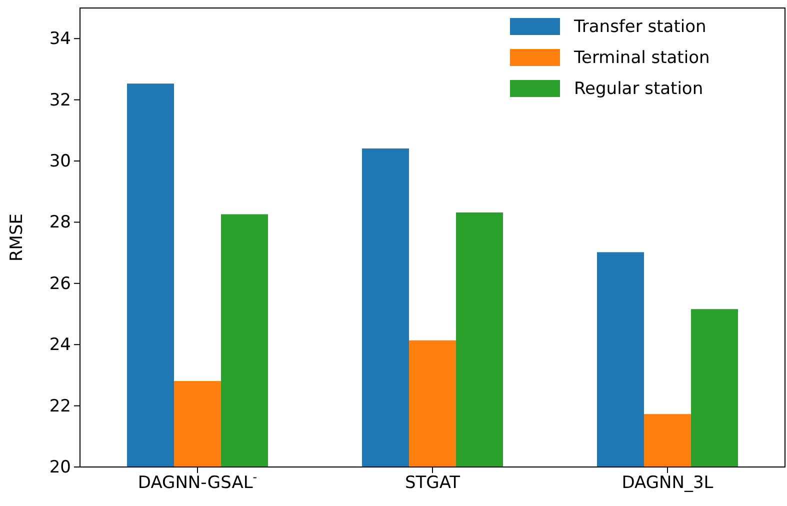 This screenshot has height=506, width=787. I want to click on x-tick-label: STGAT, so click(432, 483).